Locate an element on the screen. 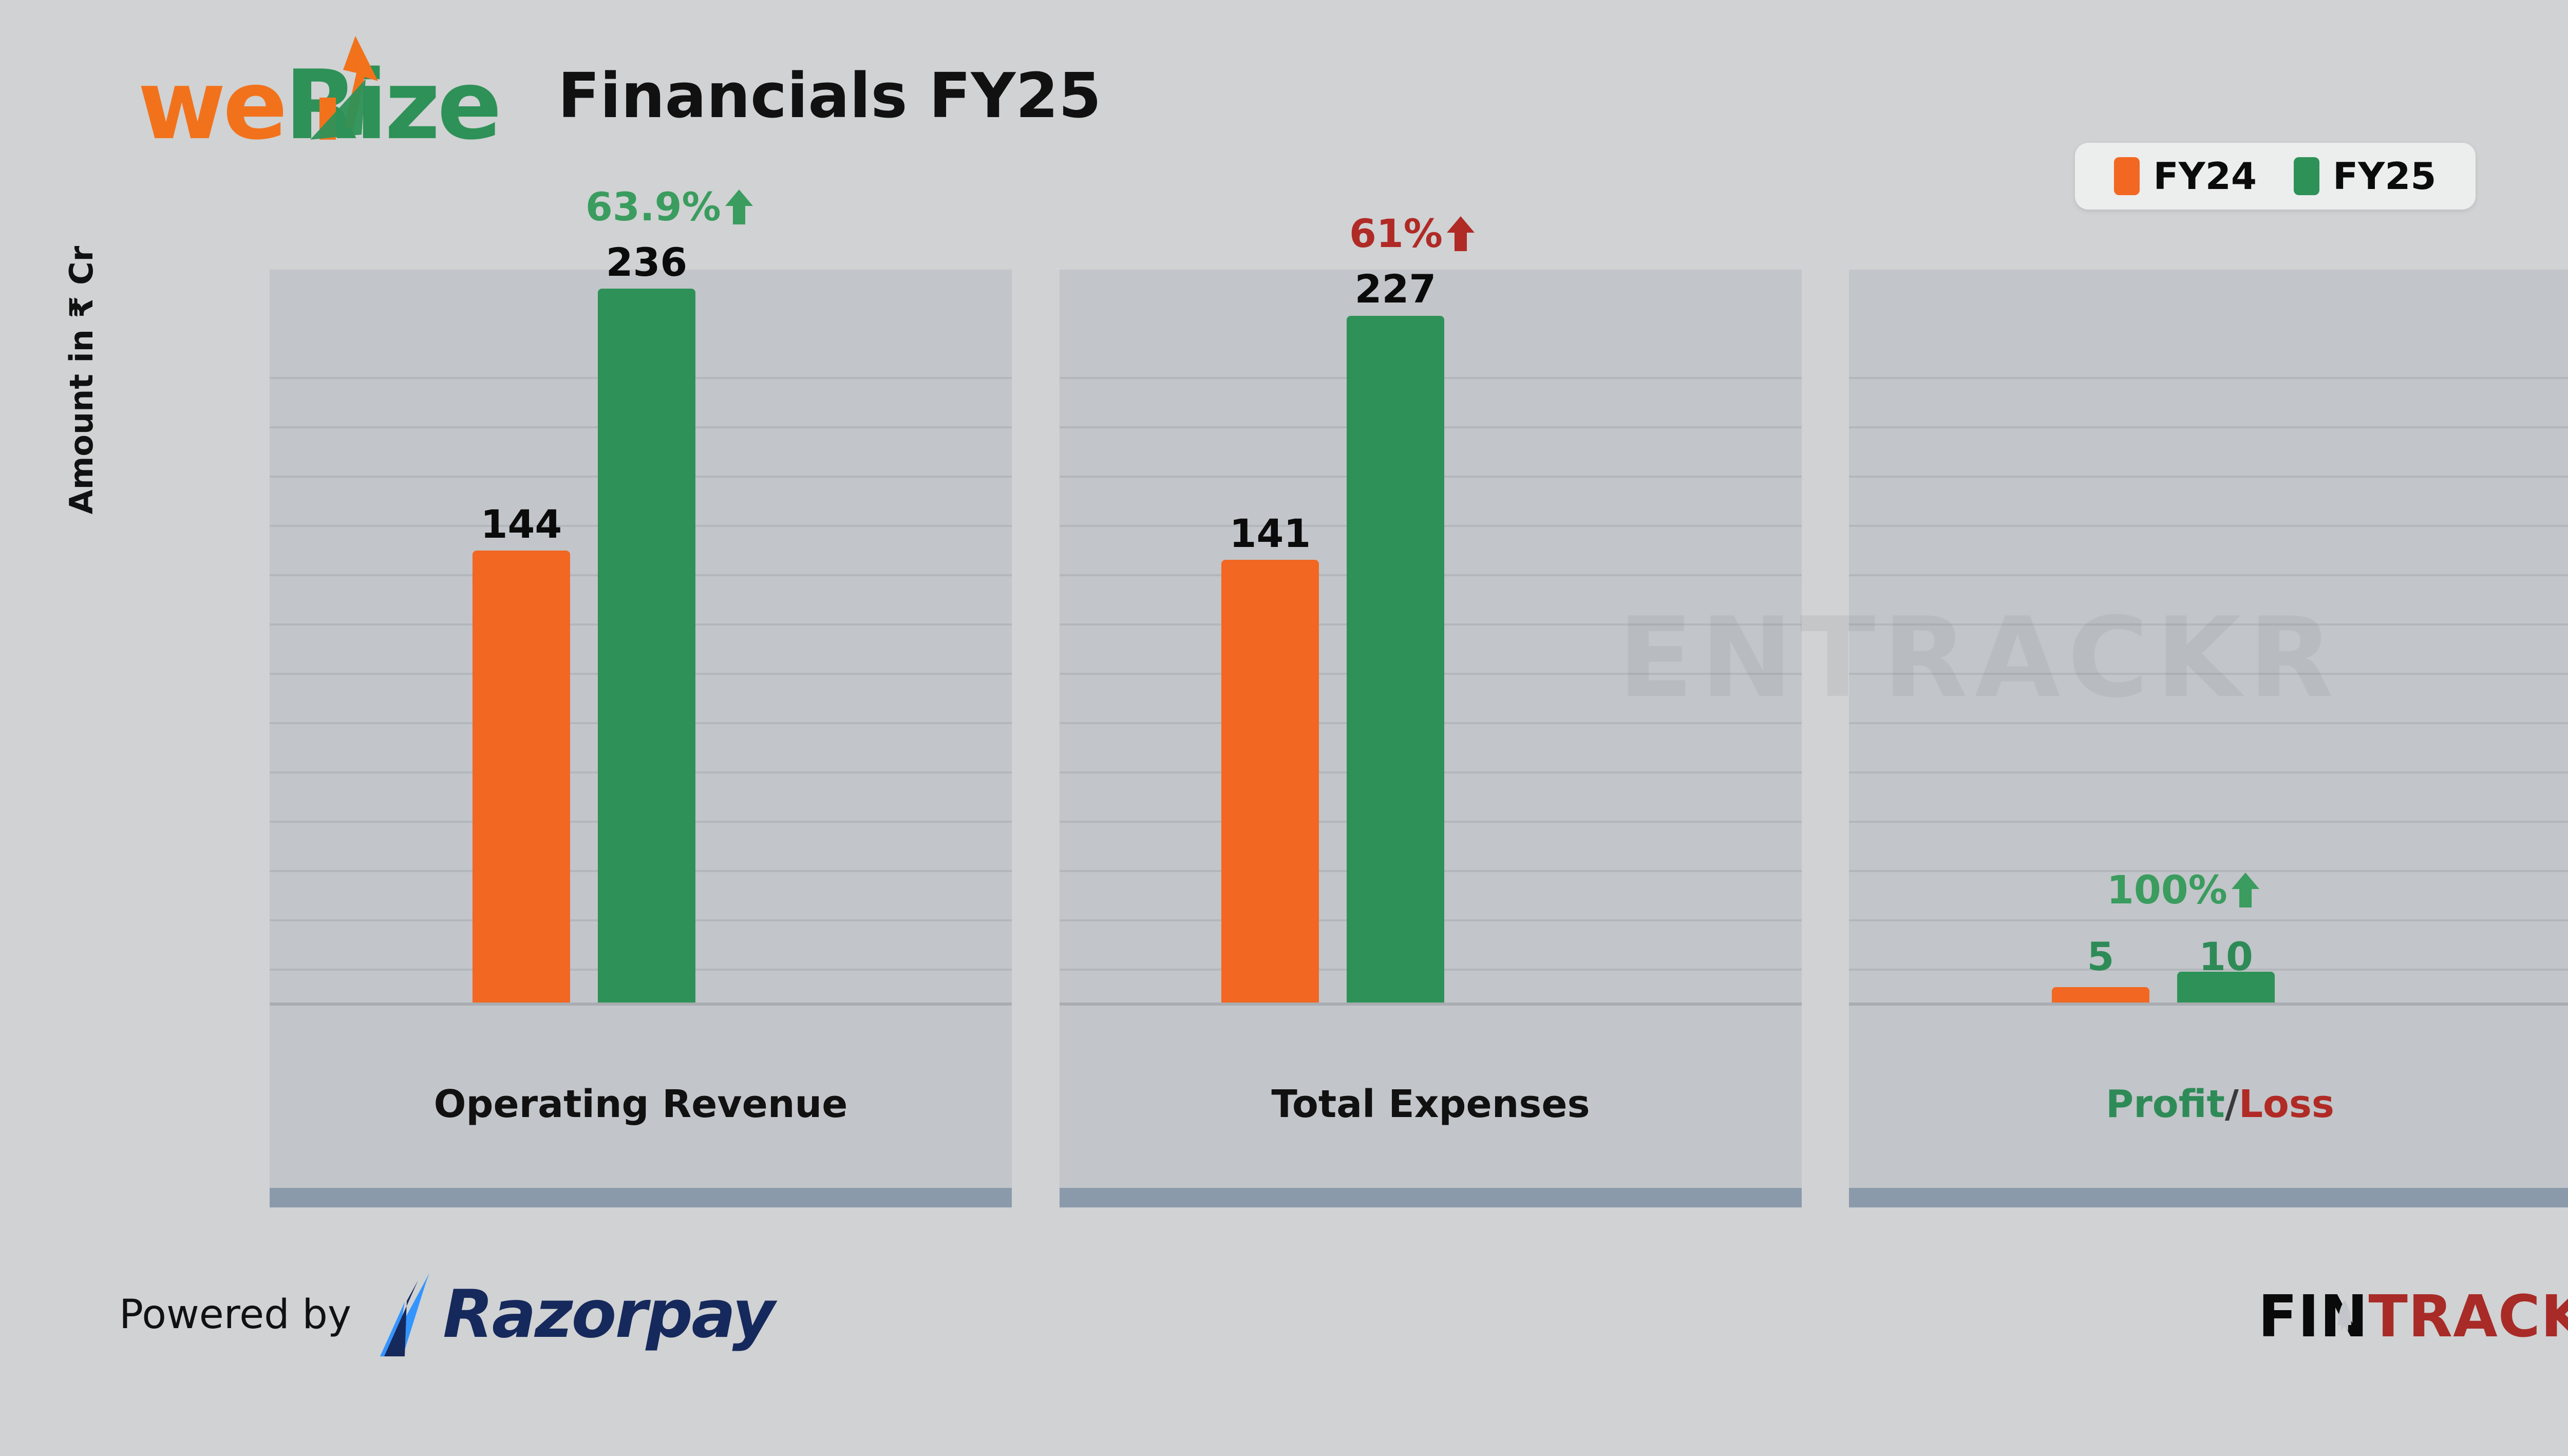  growth-badge-operating-revenue: 63.9% is located at coordinates (670, 206).